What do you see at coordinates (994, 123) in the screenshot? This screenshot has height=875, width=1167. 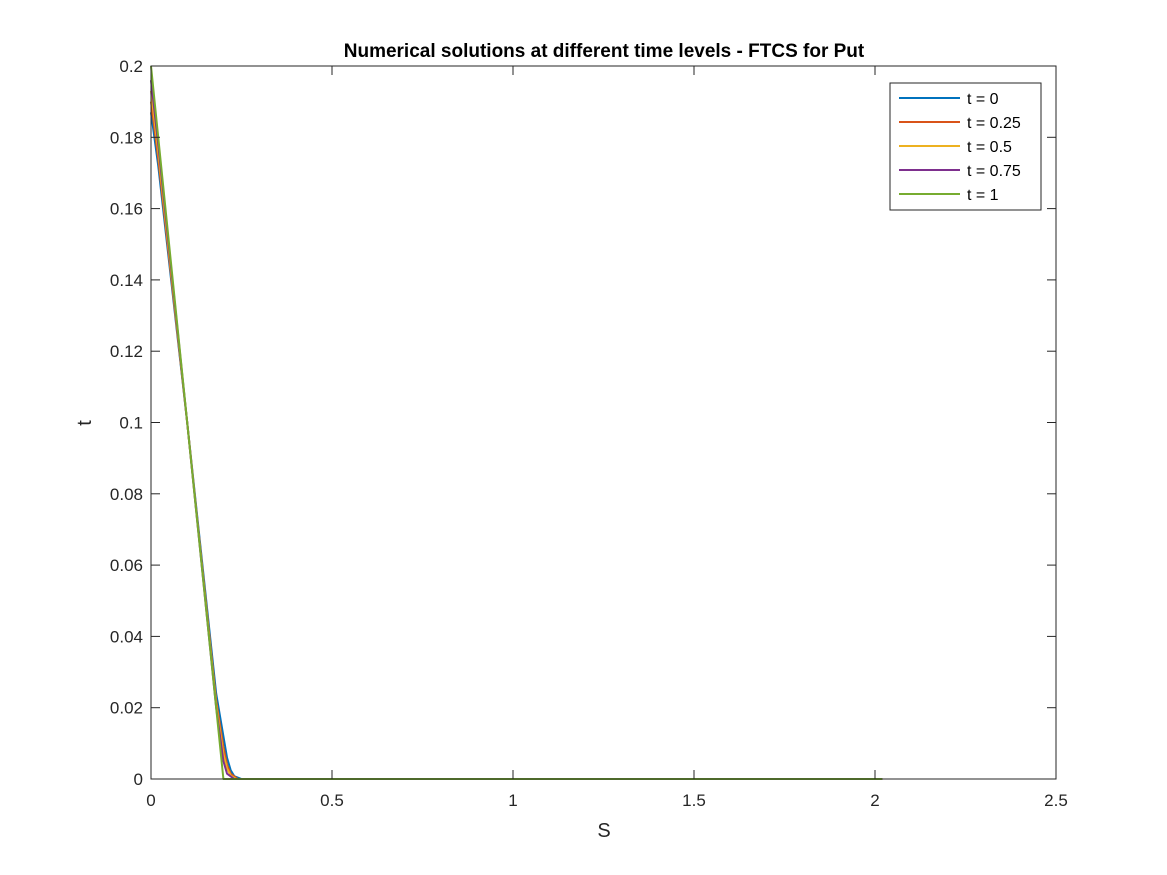 I see `legend-label: t = 0.25` at bounding box center [994, 123].